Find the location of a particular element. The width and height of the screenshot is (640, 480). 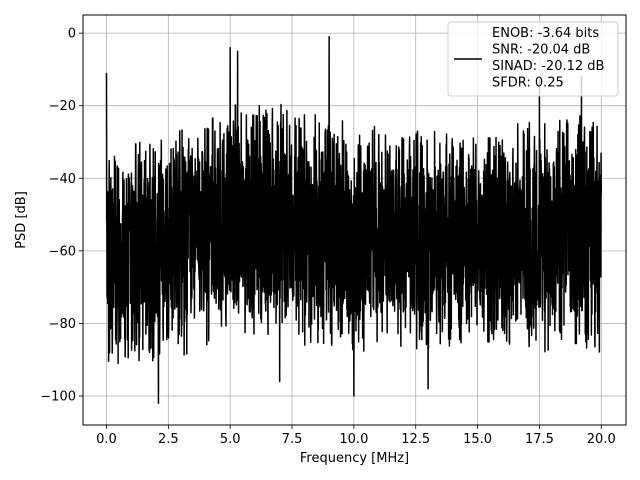

x-tick-label: 17.5 is located at coordinates (539, 439).